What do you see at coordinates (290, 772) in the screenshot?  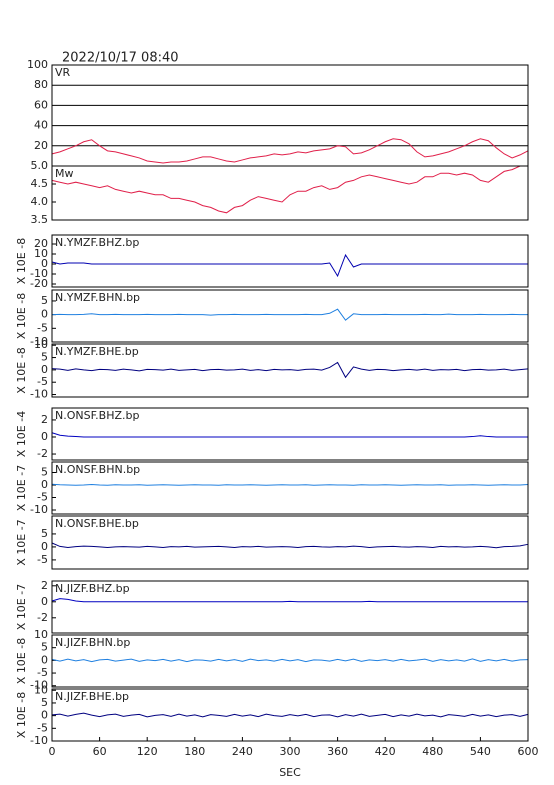 I see `x-axis-label: SEC` at bounding box center [290, 772].